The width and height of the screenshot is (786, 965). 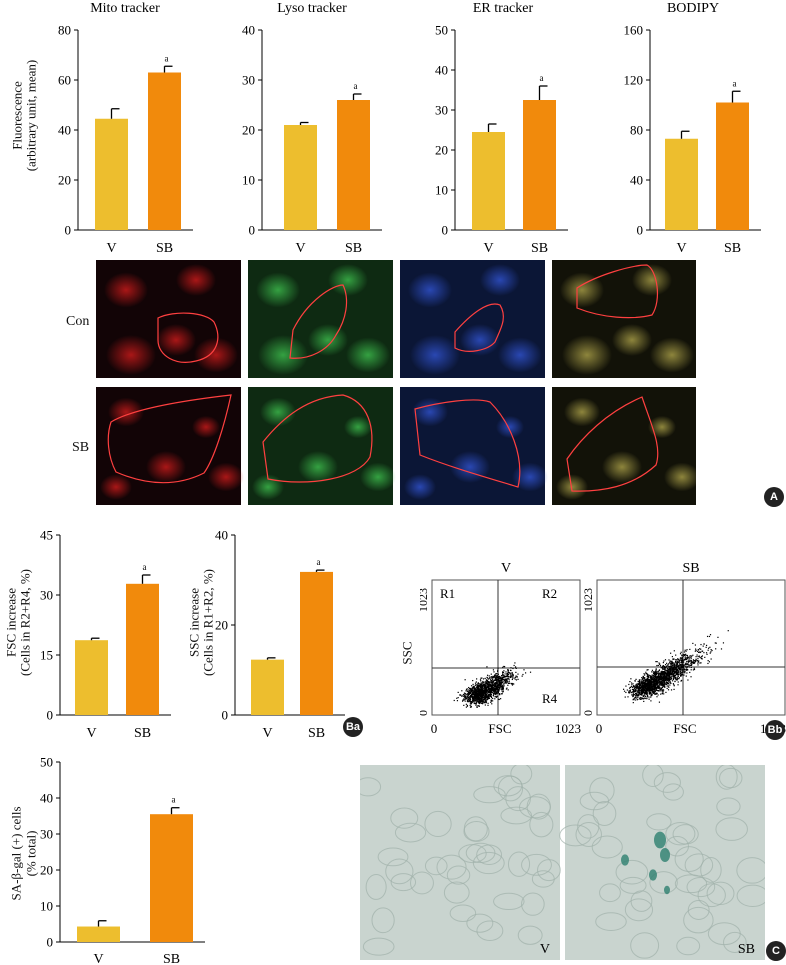 What do you see at coordinates (252, 230) in the screenshot?
I see `y-tick-label: 0` at bounding box center [252, 230].